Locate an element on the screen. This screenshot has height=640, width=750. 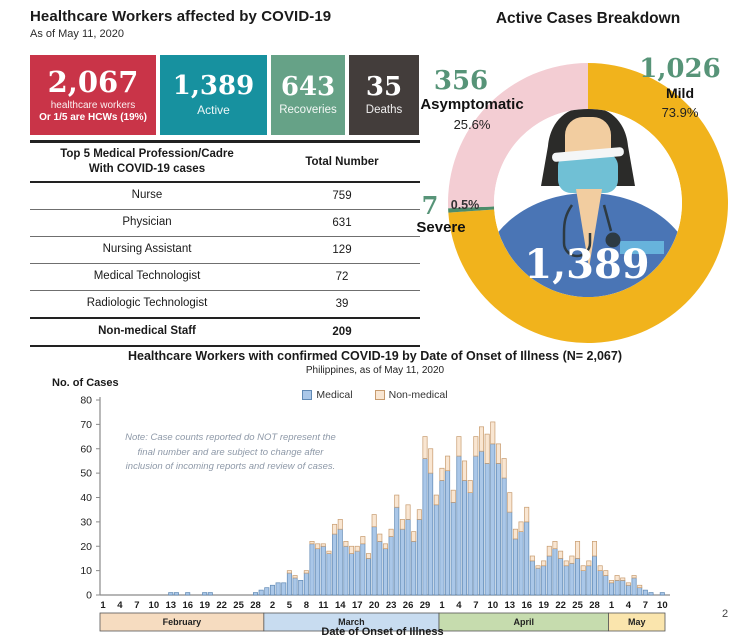
worker-pocket is located at coordinates (642, 247).